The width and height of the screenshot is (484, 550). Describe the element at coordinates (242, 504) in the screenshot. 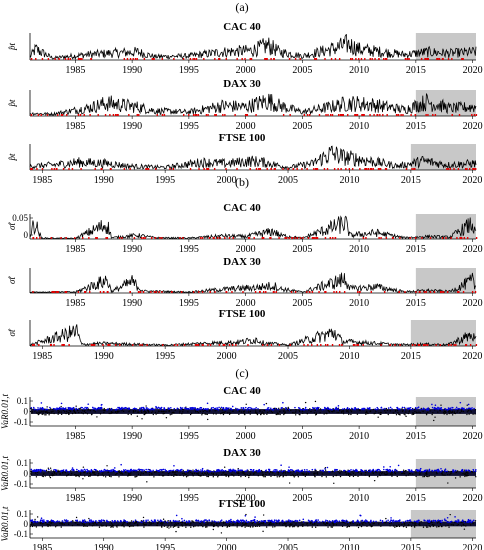

I see `chart-title: FTSE 100` at that location.